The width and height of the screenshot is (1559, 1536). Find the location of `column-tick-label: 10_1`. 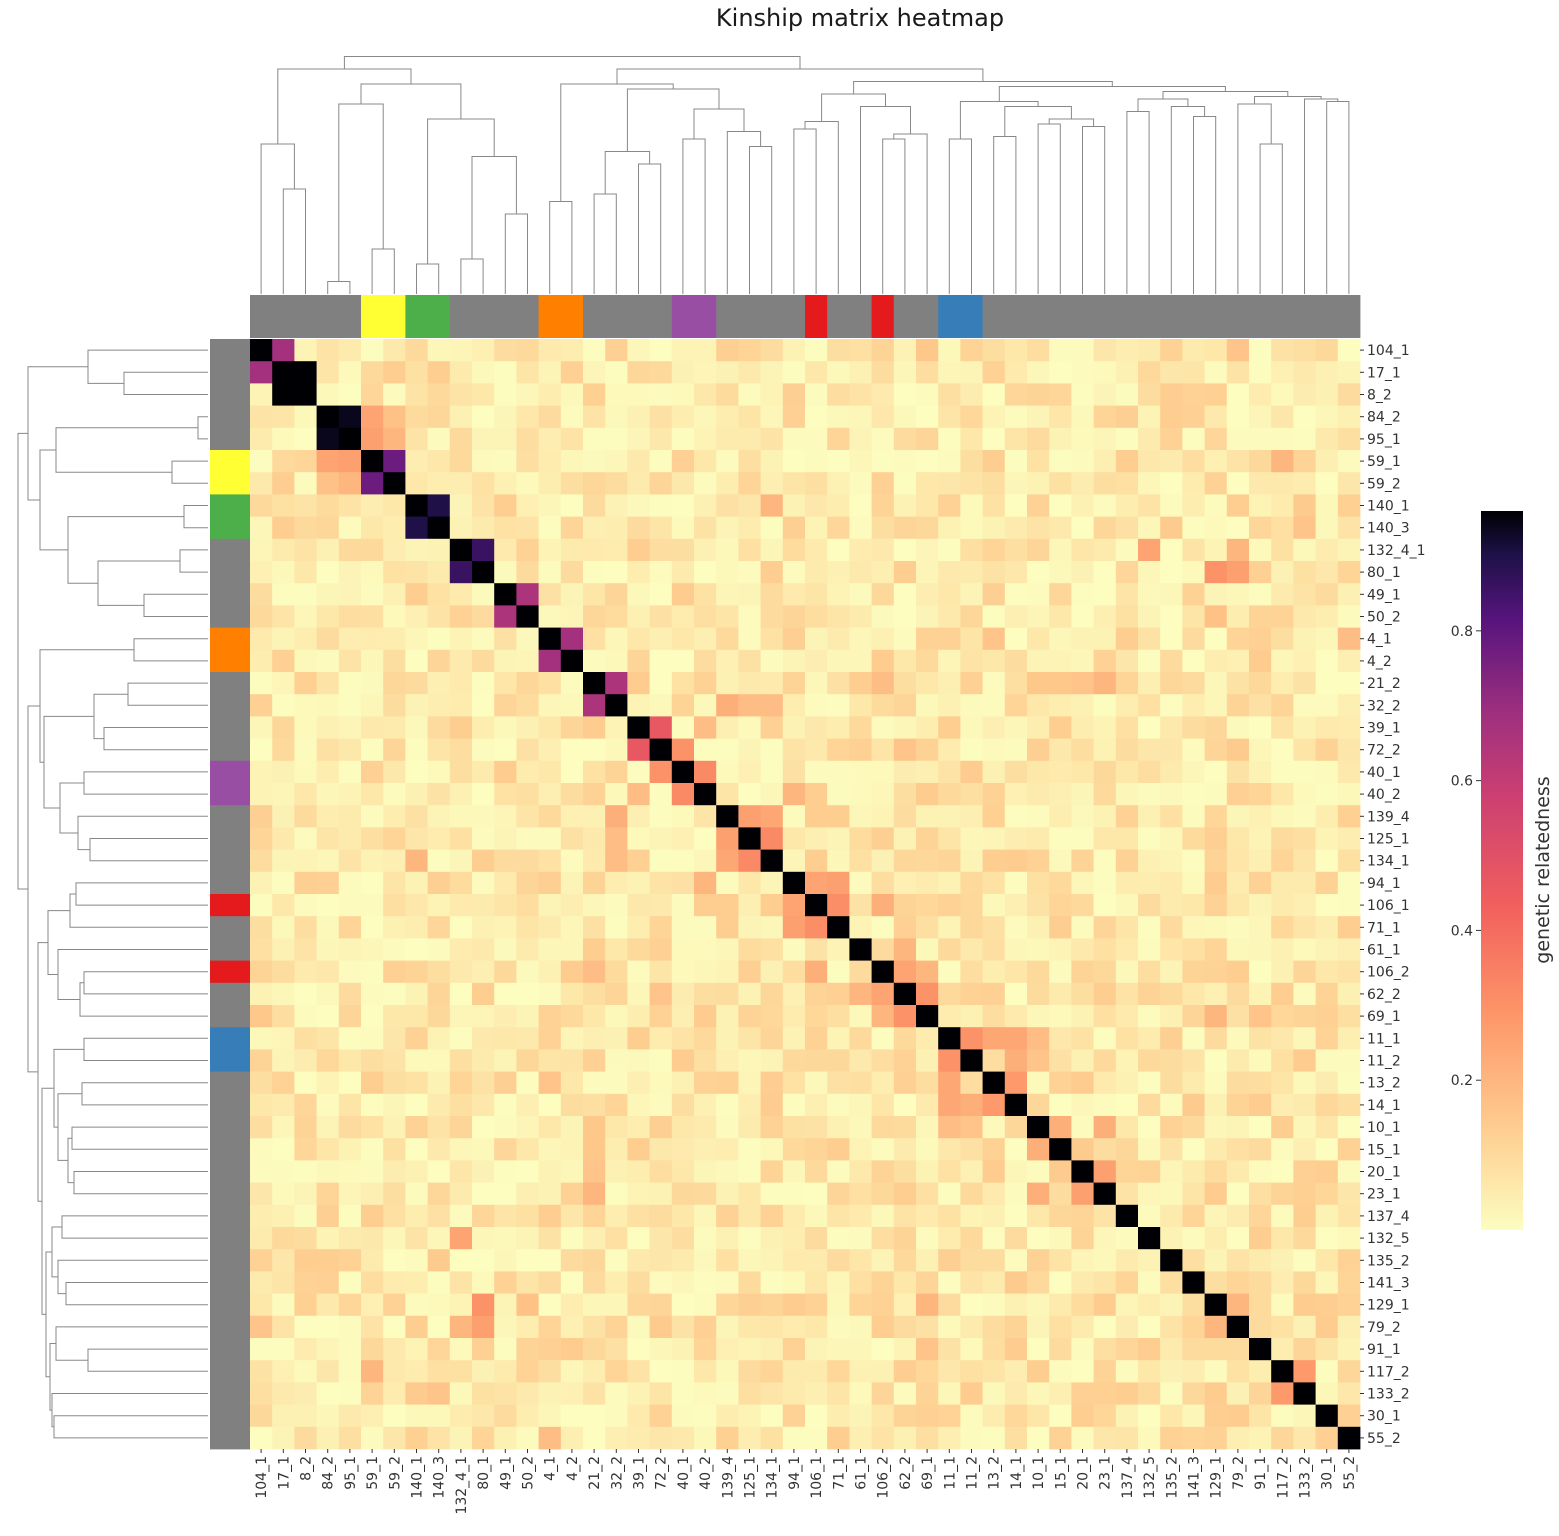

column-tick-label: 10_1 is located at coordinates (1039, 1473).